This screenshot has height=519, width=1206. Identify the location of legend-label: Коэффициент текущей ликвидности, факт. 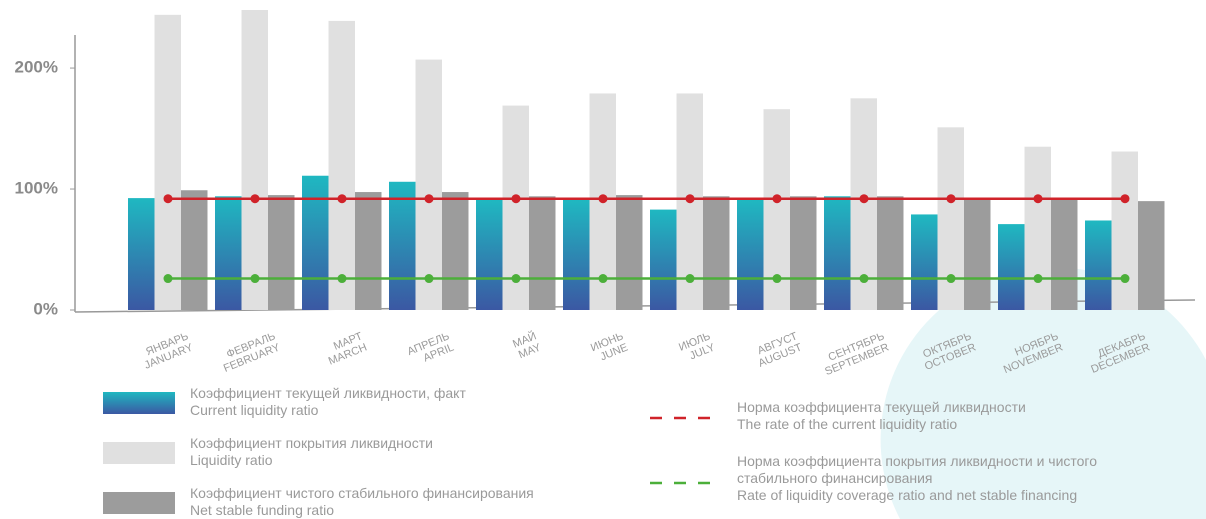
(328, 393).